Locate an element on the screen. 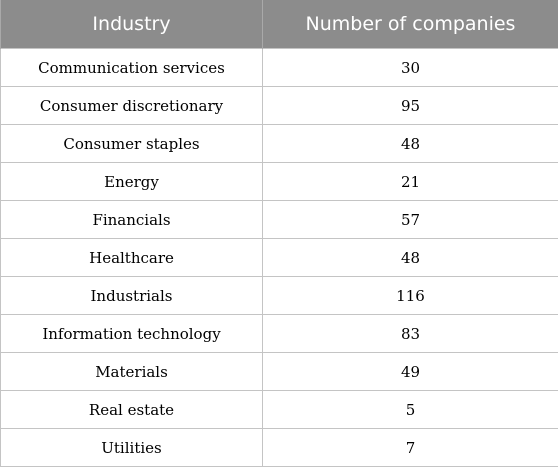 The width and height of the screenshot is (558, 473). table-row: Healthcare 48 is located at coordinates (279, 257).